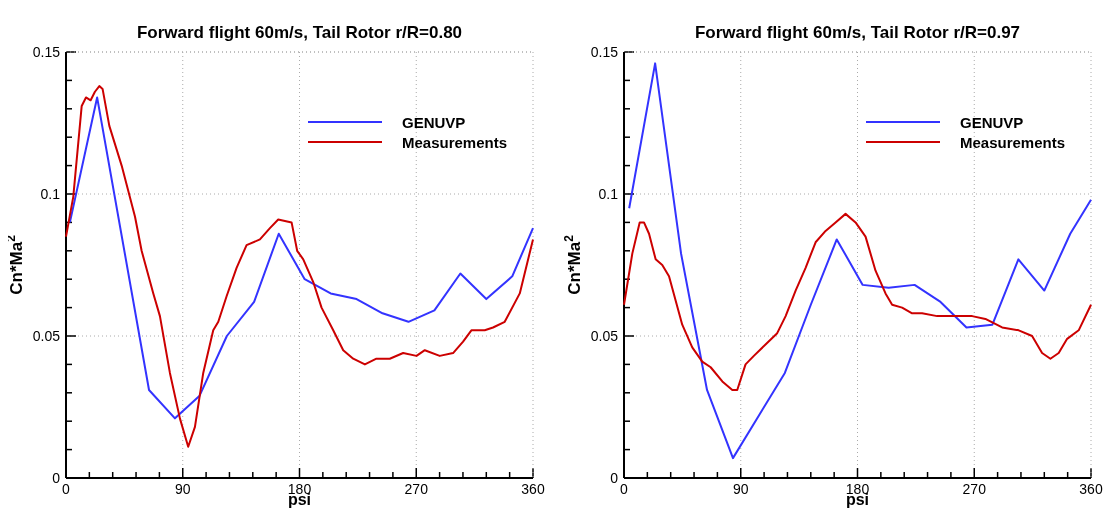  What do you see at coordinates (857, 32) in the screenshot?
I see `chart-title: Forward flight 60m/s, Tail Rotor r/R=0.97` at bounding box center [857, 32].